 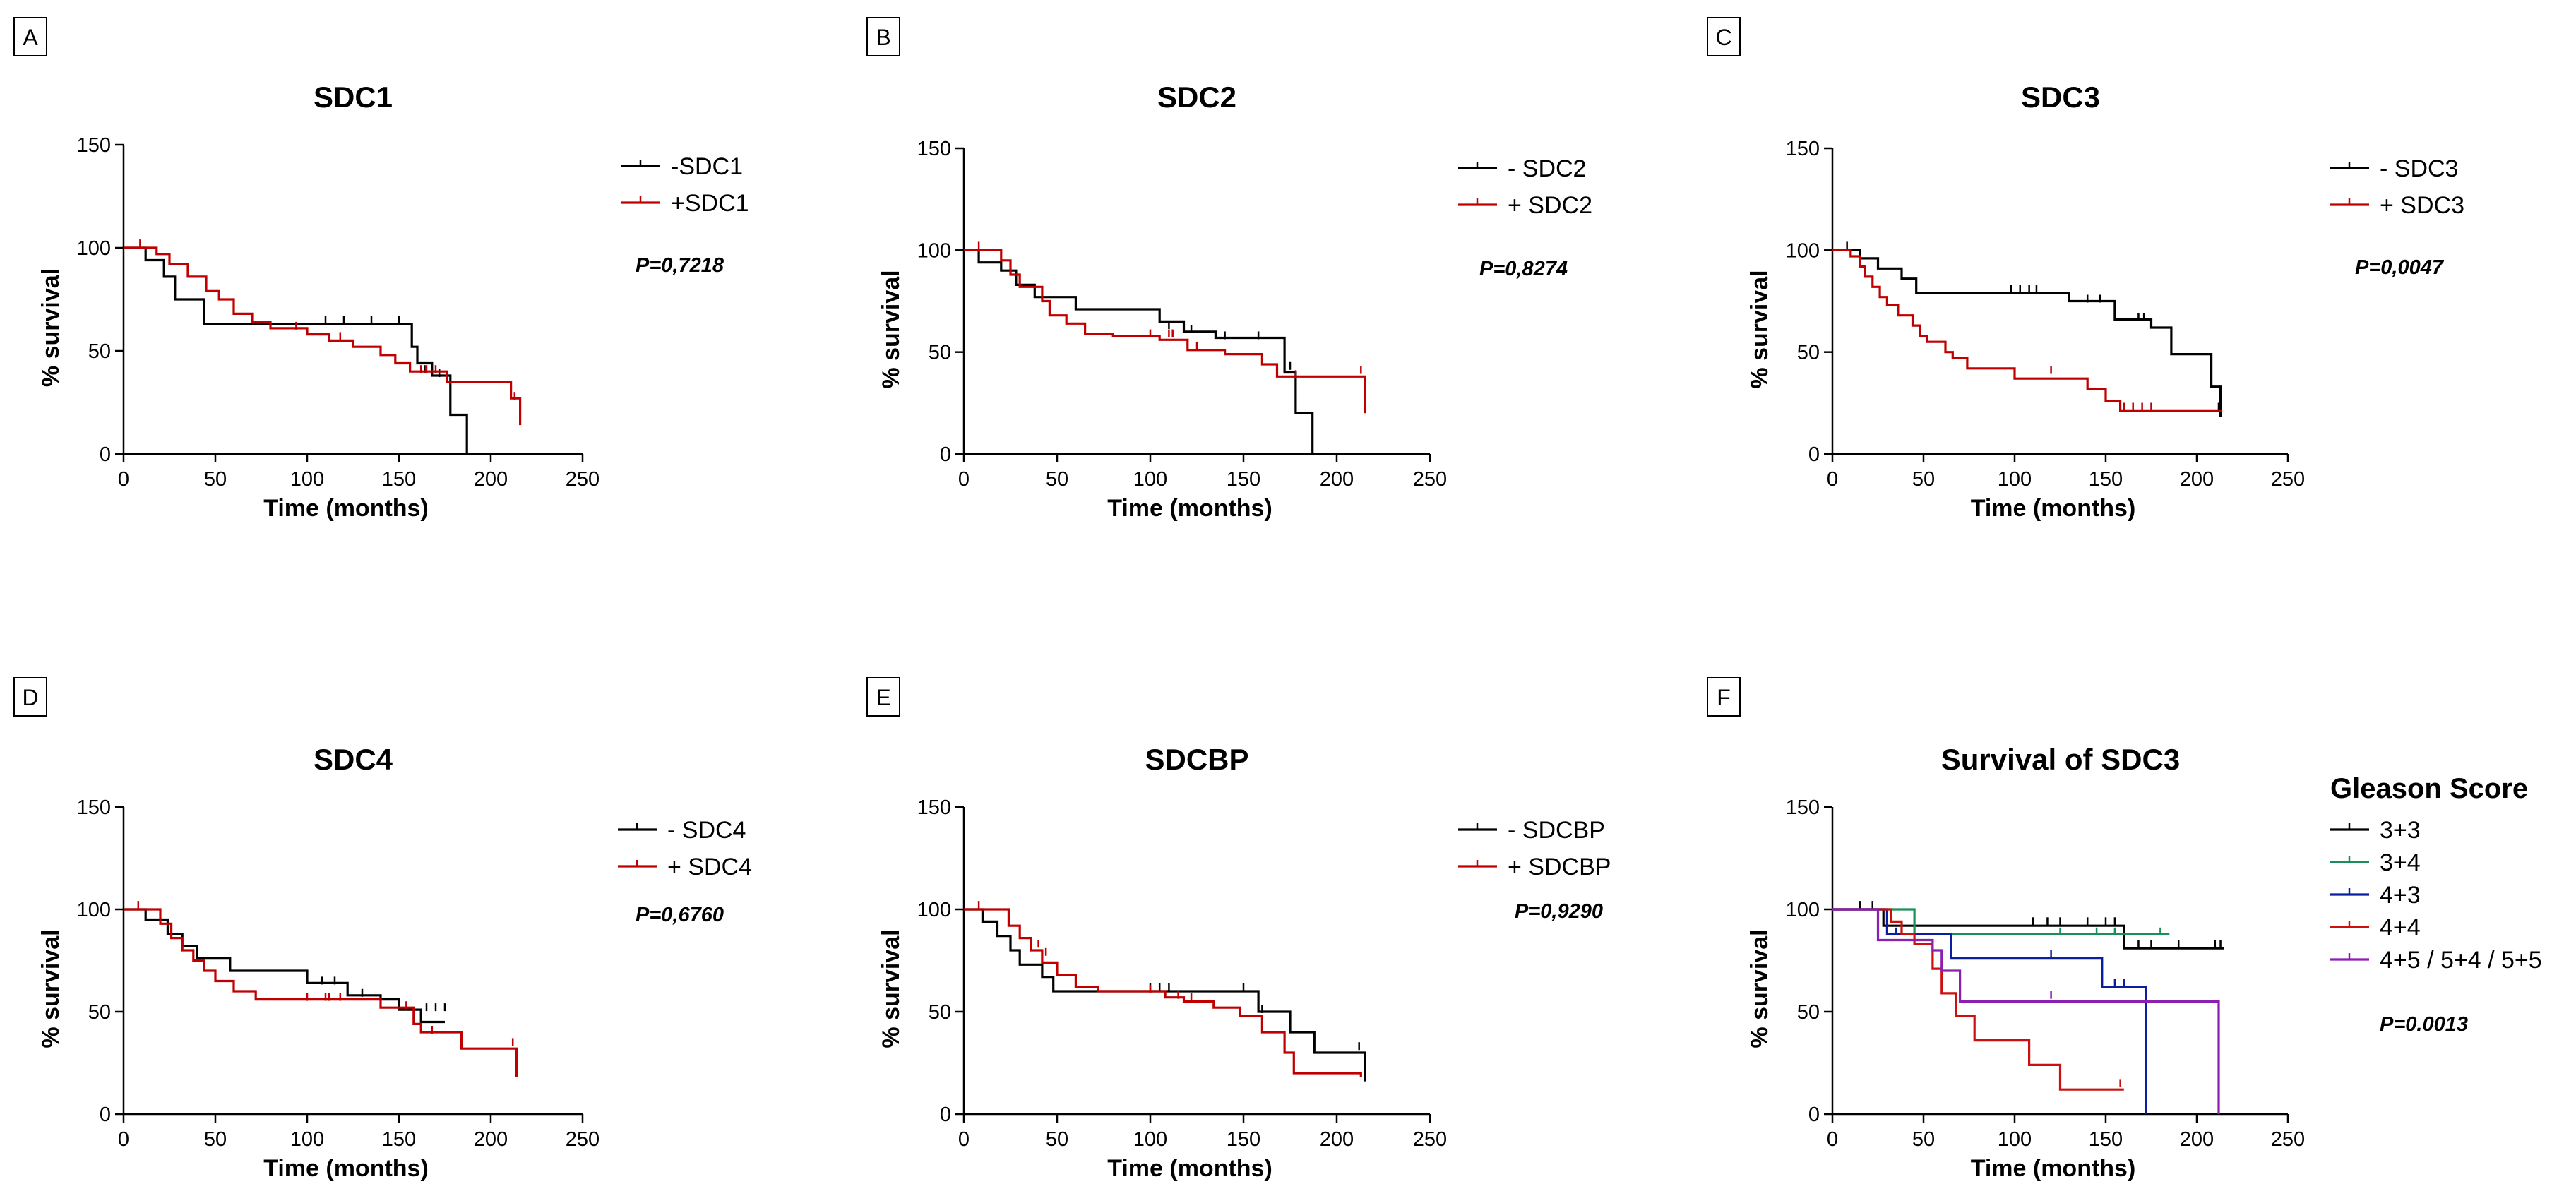 What do you see at coordinates (1547, 169) in the screenshot?
I see `legend-label: - SDC2` at bounding box center [1547, 169].